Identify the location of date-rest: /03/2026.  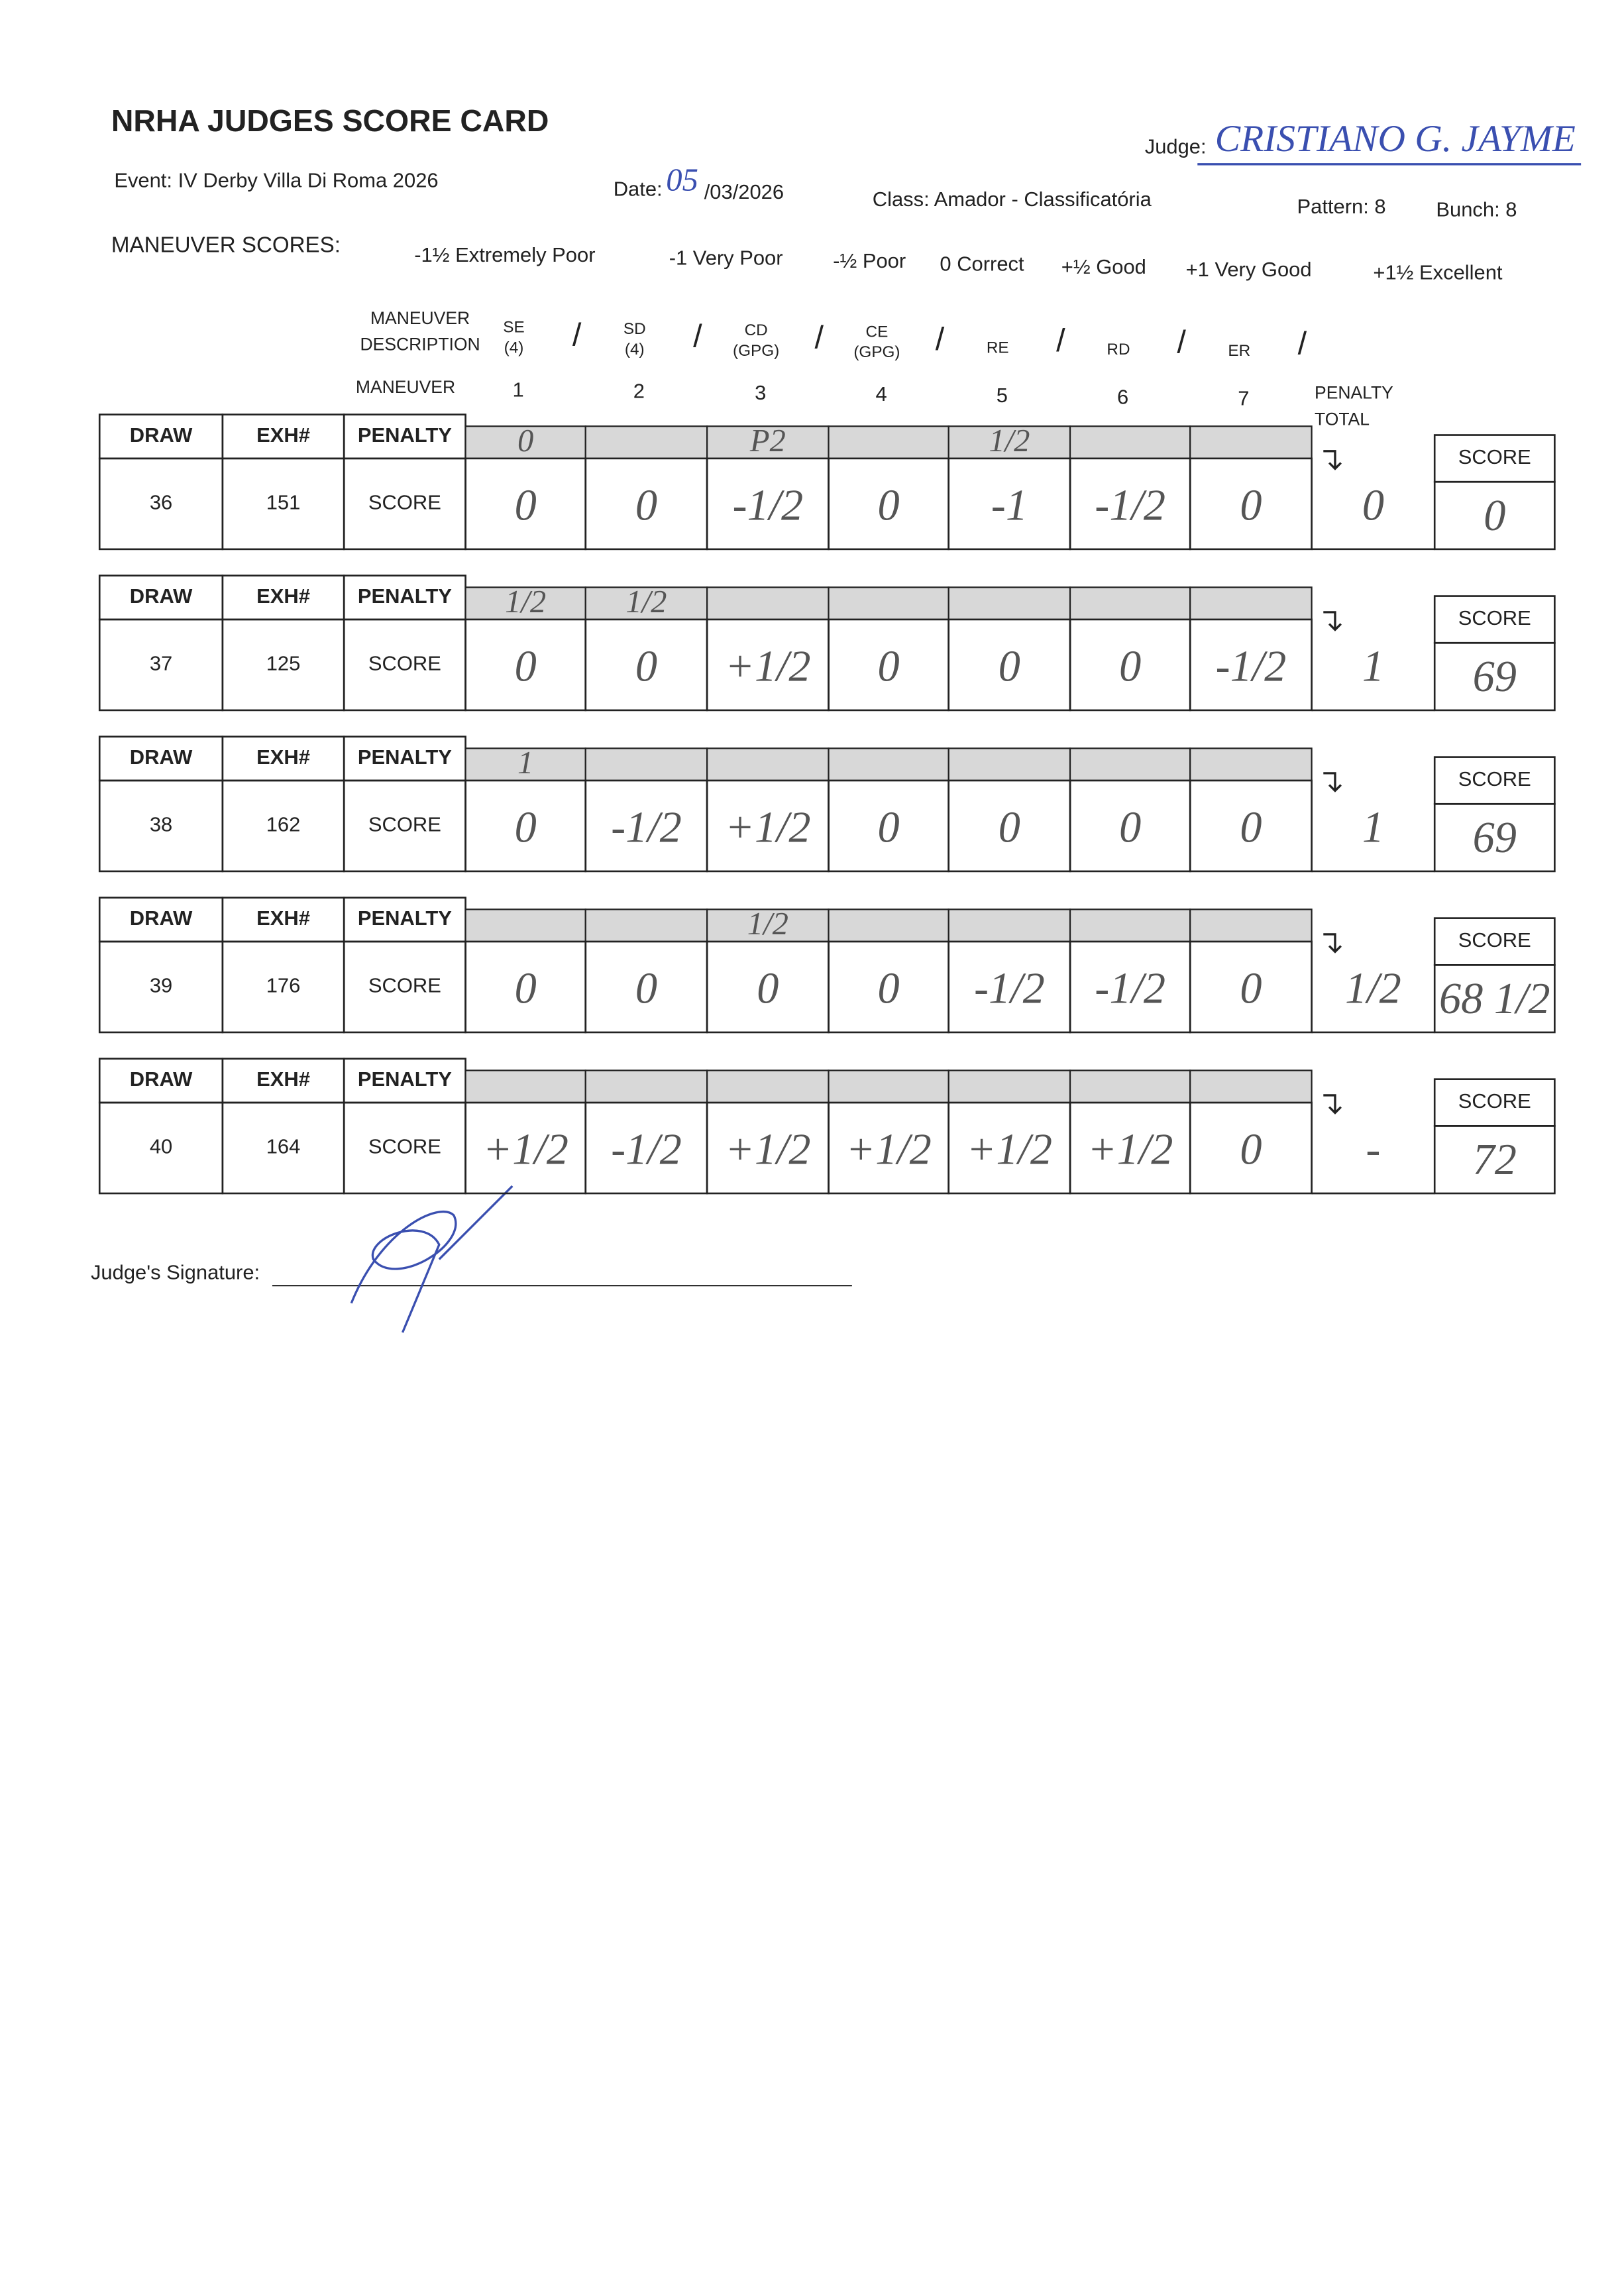
(744, 191).